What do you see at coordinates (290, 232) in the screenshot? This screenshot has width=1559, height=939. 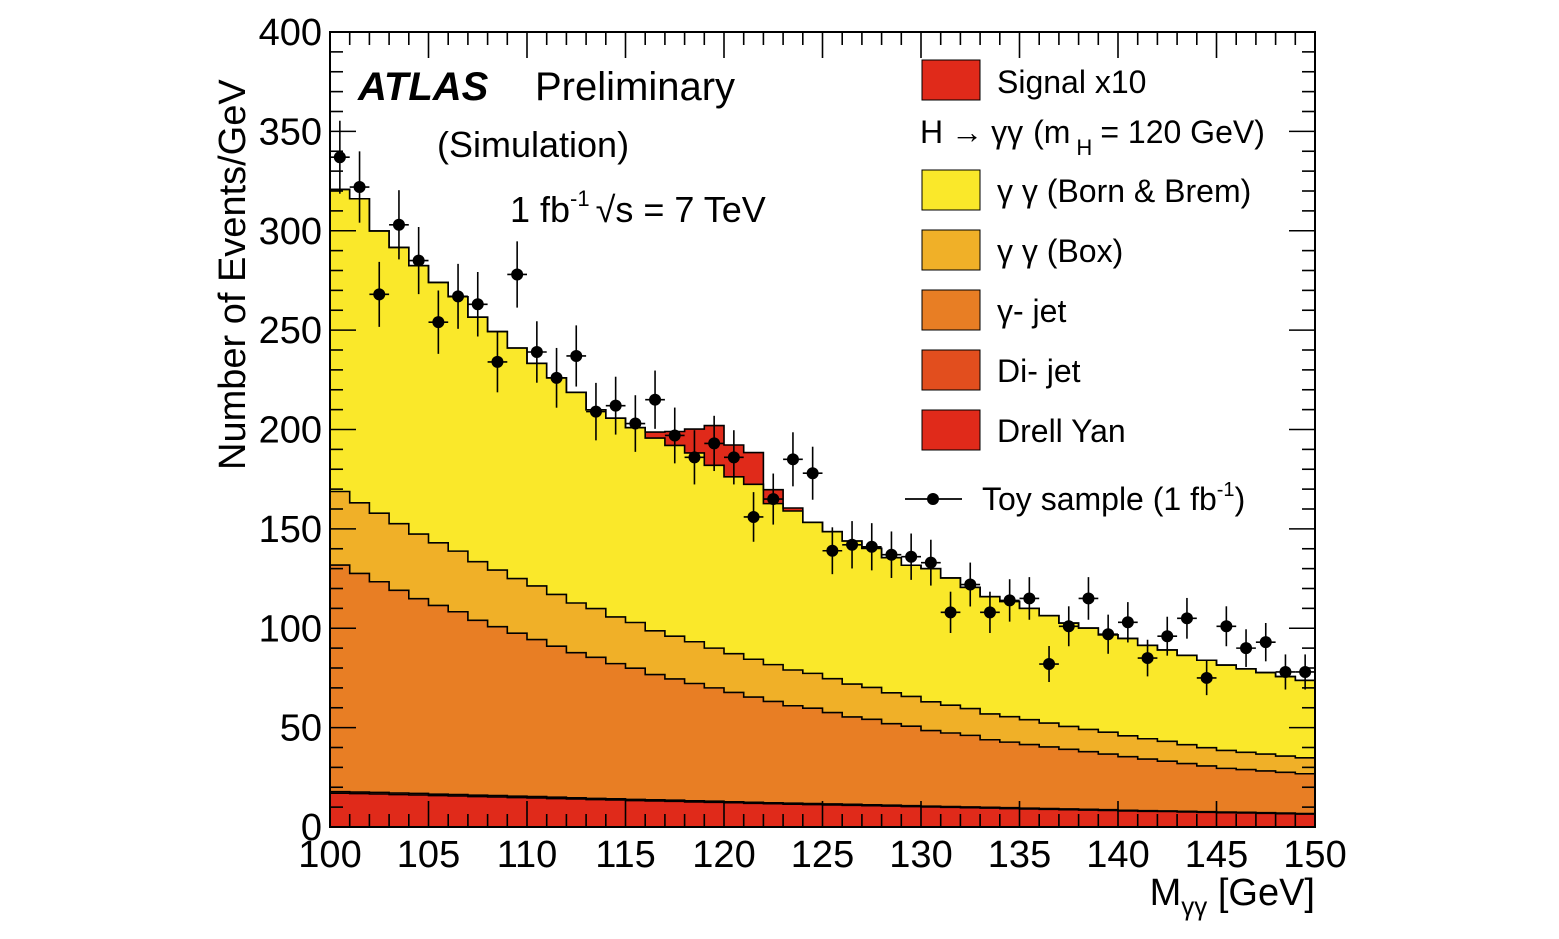 I see `y-tick-label-300: 300` at bounding box center [290, 232].